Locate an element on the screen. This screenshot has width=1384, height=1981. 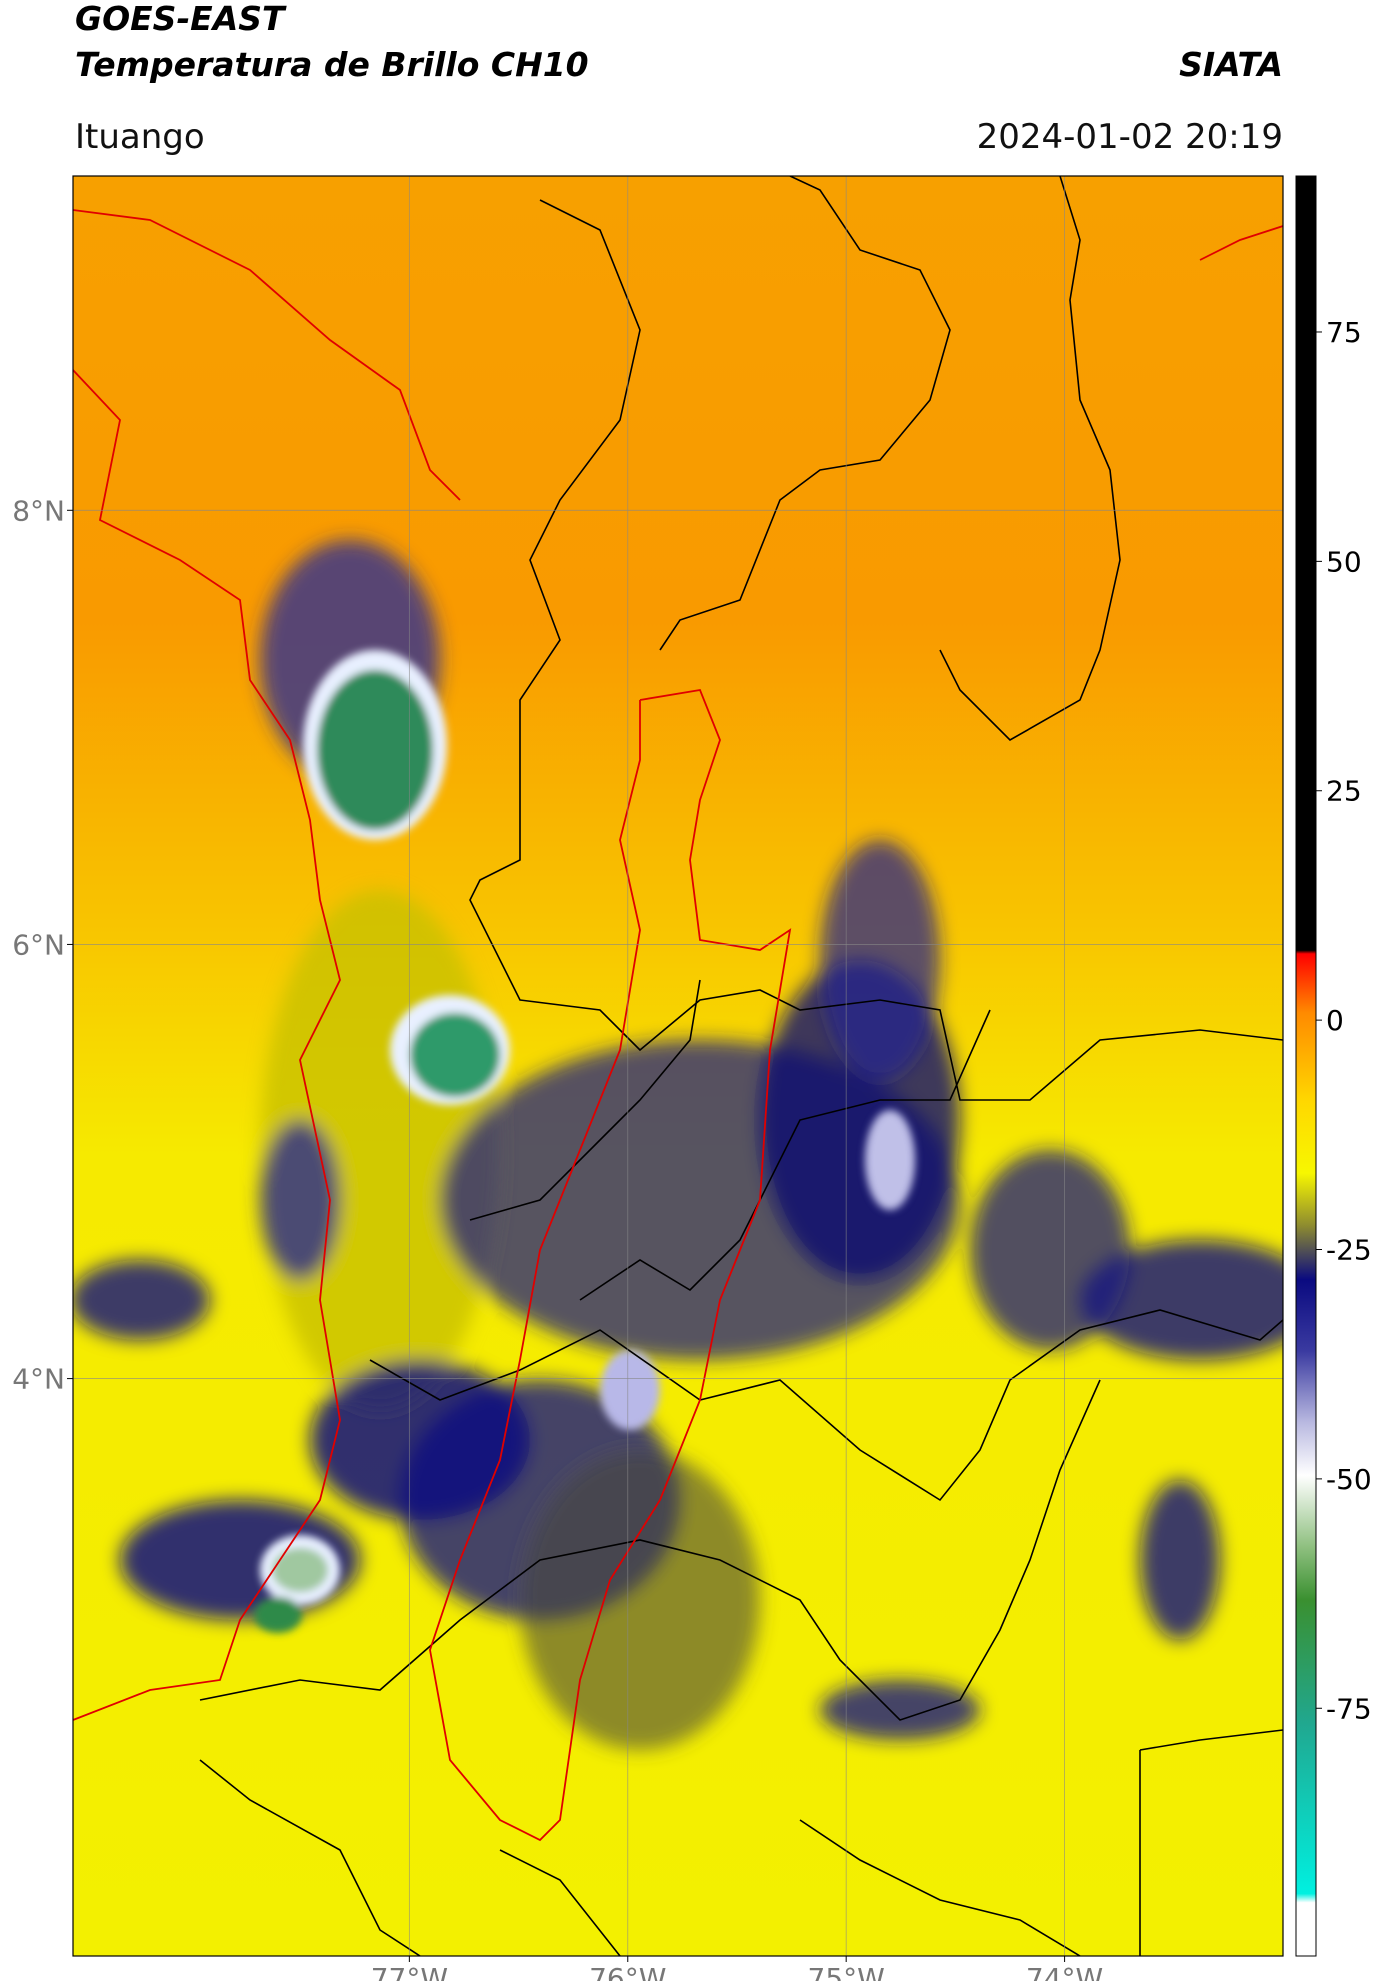
colorbar-tick-label: 25 is located at coordinates (1344, 791).